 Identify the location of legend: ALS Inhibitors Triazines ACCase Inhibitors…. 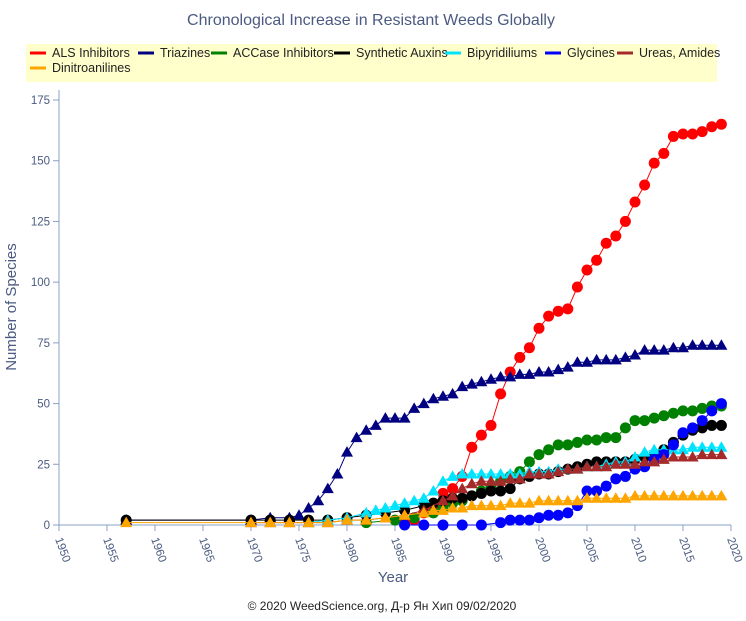
(373, 63).